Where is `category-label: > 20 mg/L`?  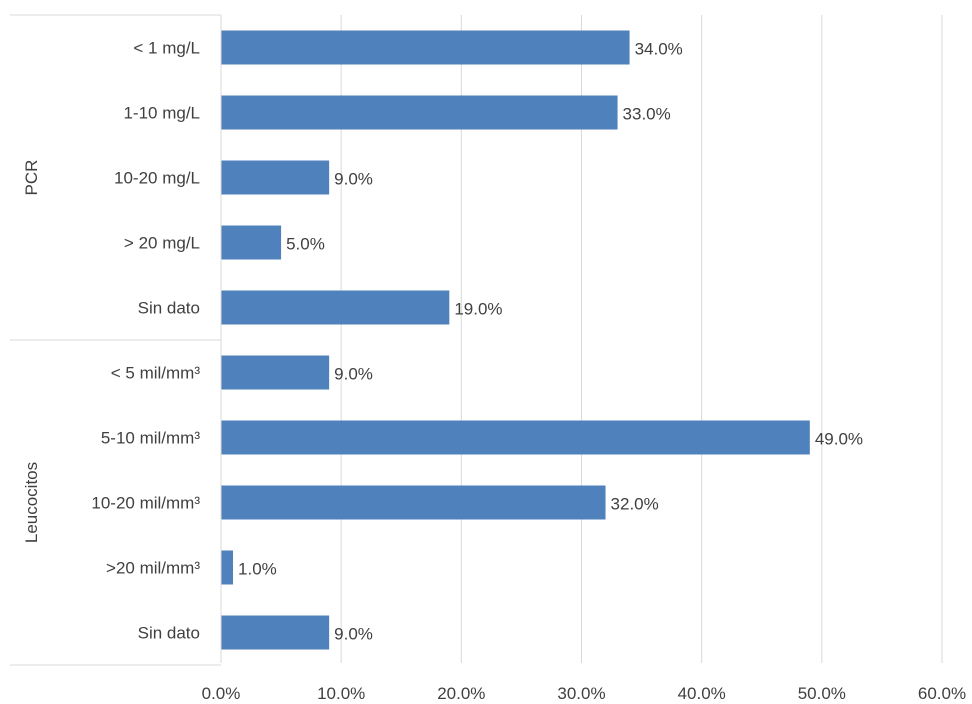
category-label: > 20 mg/L is located at coordinates (162, 243).